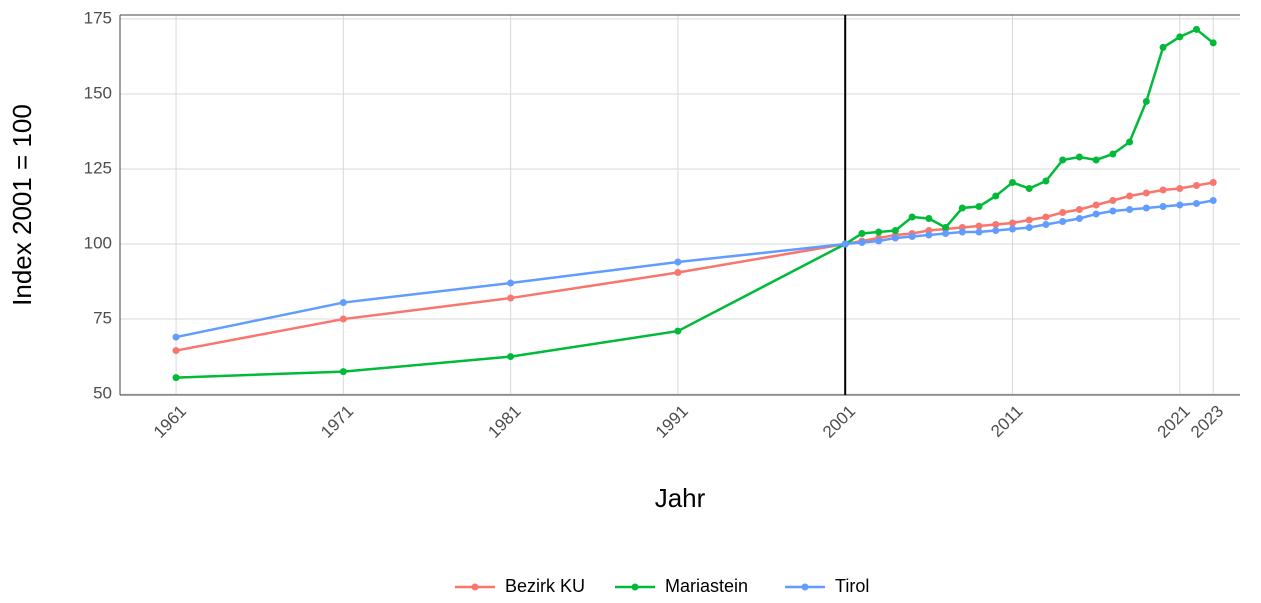 The height and width of the screenshot is (603, 1261). I want to click on x-tick-label: 2001, so click(839, 422).